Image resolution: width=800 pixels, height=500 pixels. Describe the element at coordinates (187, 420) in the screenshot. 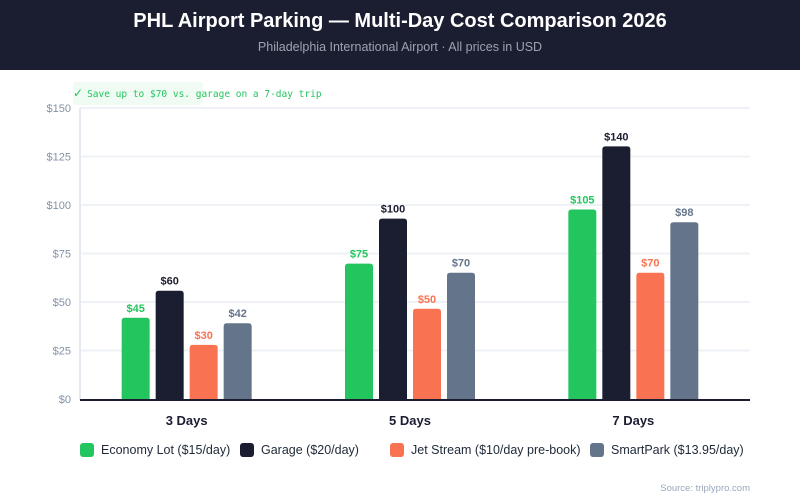

I see `x-tick-label: 3 Days` at that location.